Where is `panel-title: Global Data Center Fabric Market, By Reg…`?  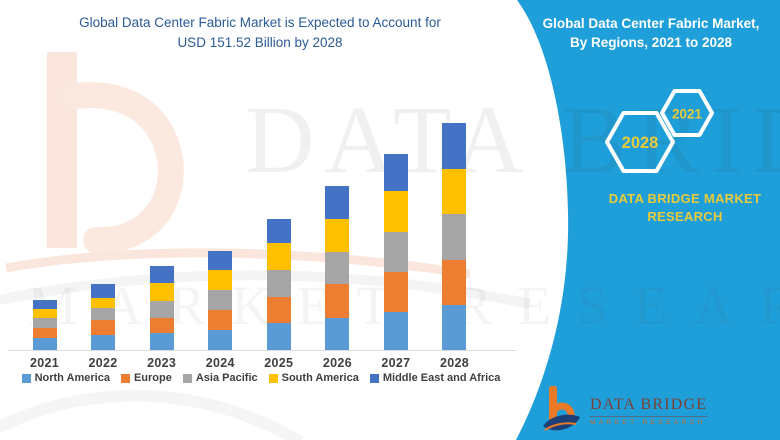
panel-title: Global Data Center Fabric Market, By Reg… is located at coordinates (651, 33).